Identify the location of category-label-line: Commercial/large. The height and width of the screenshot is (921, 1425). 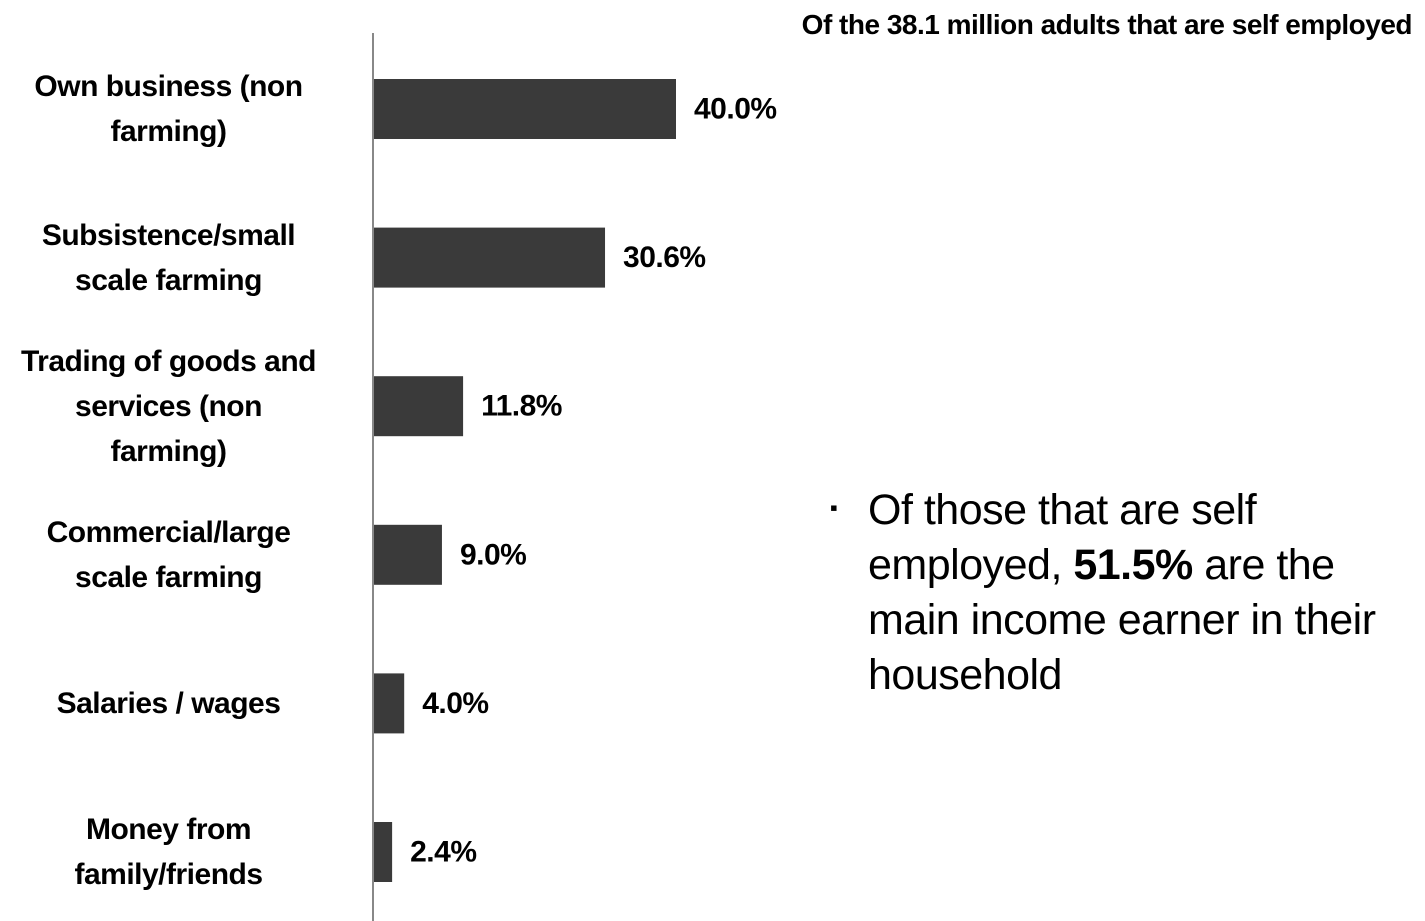
(168, 532).